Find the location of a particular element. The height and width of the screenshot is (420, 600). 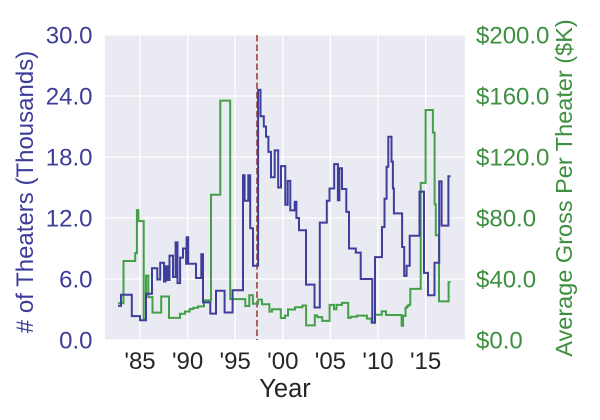

svg-text: '85 is located at coordinates (139, 361).